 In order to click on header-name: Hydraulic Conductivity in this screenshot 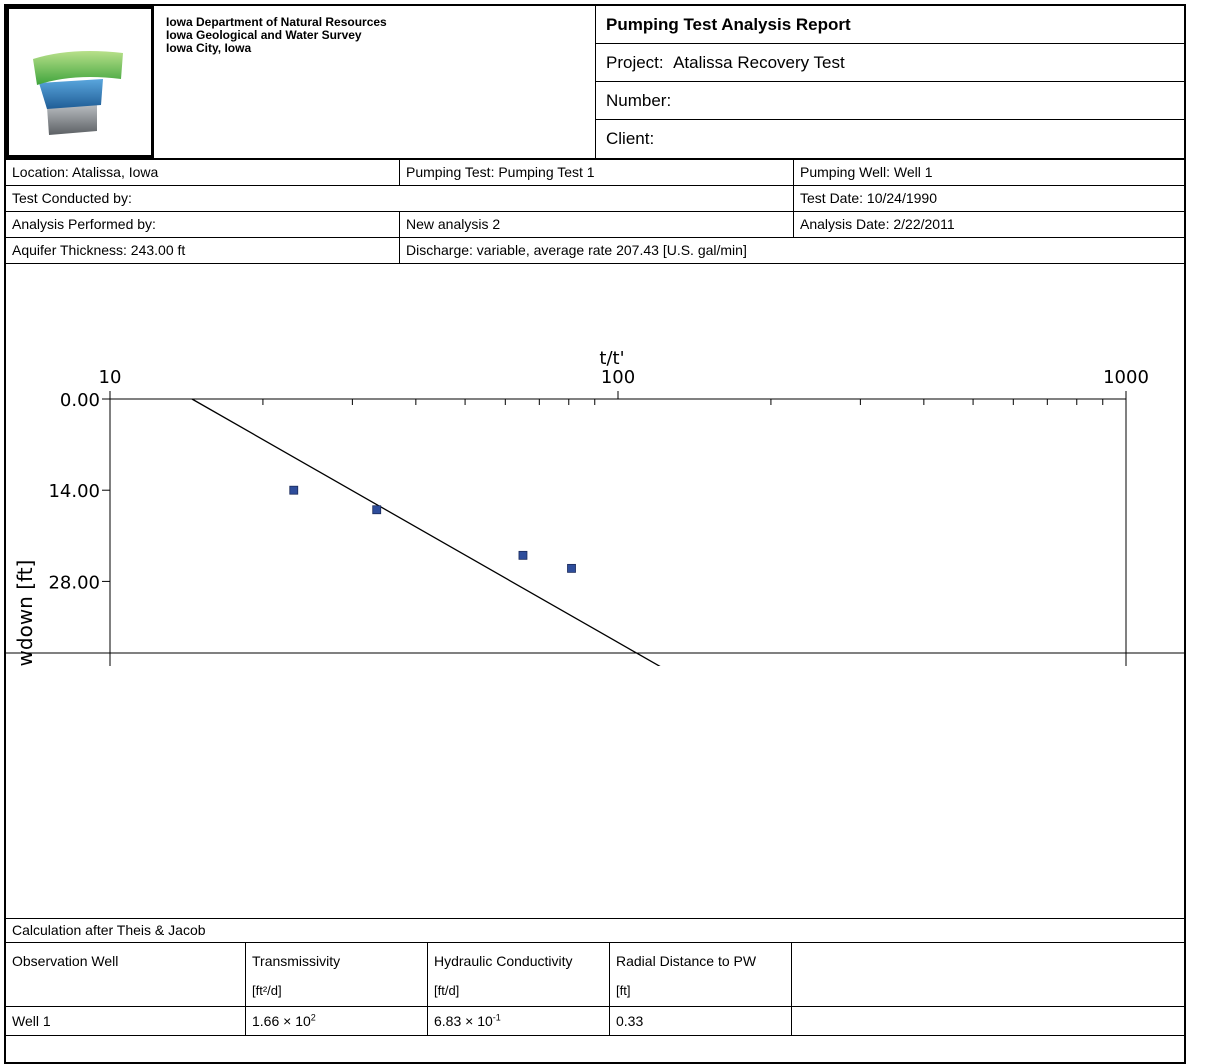, I will do `click(503, 961)`.